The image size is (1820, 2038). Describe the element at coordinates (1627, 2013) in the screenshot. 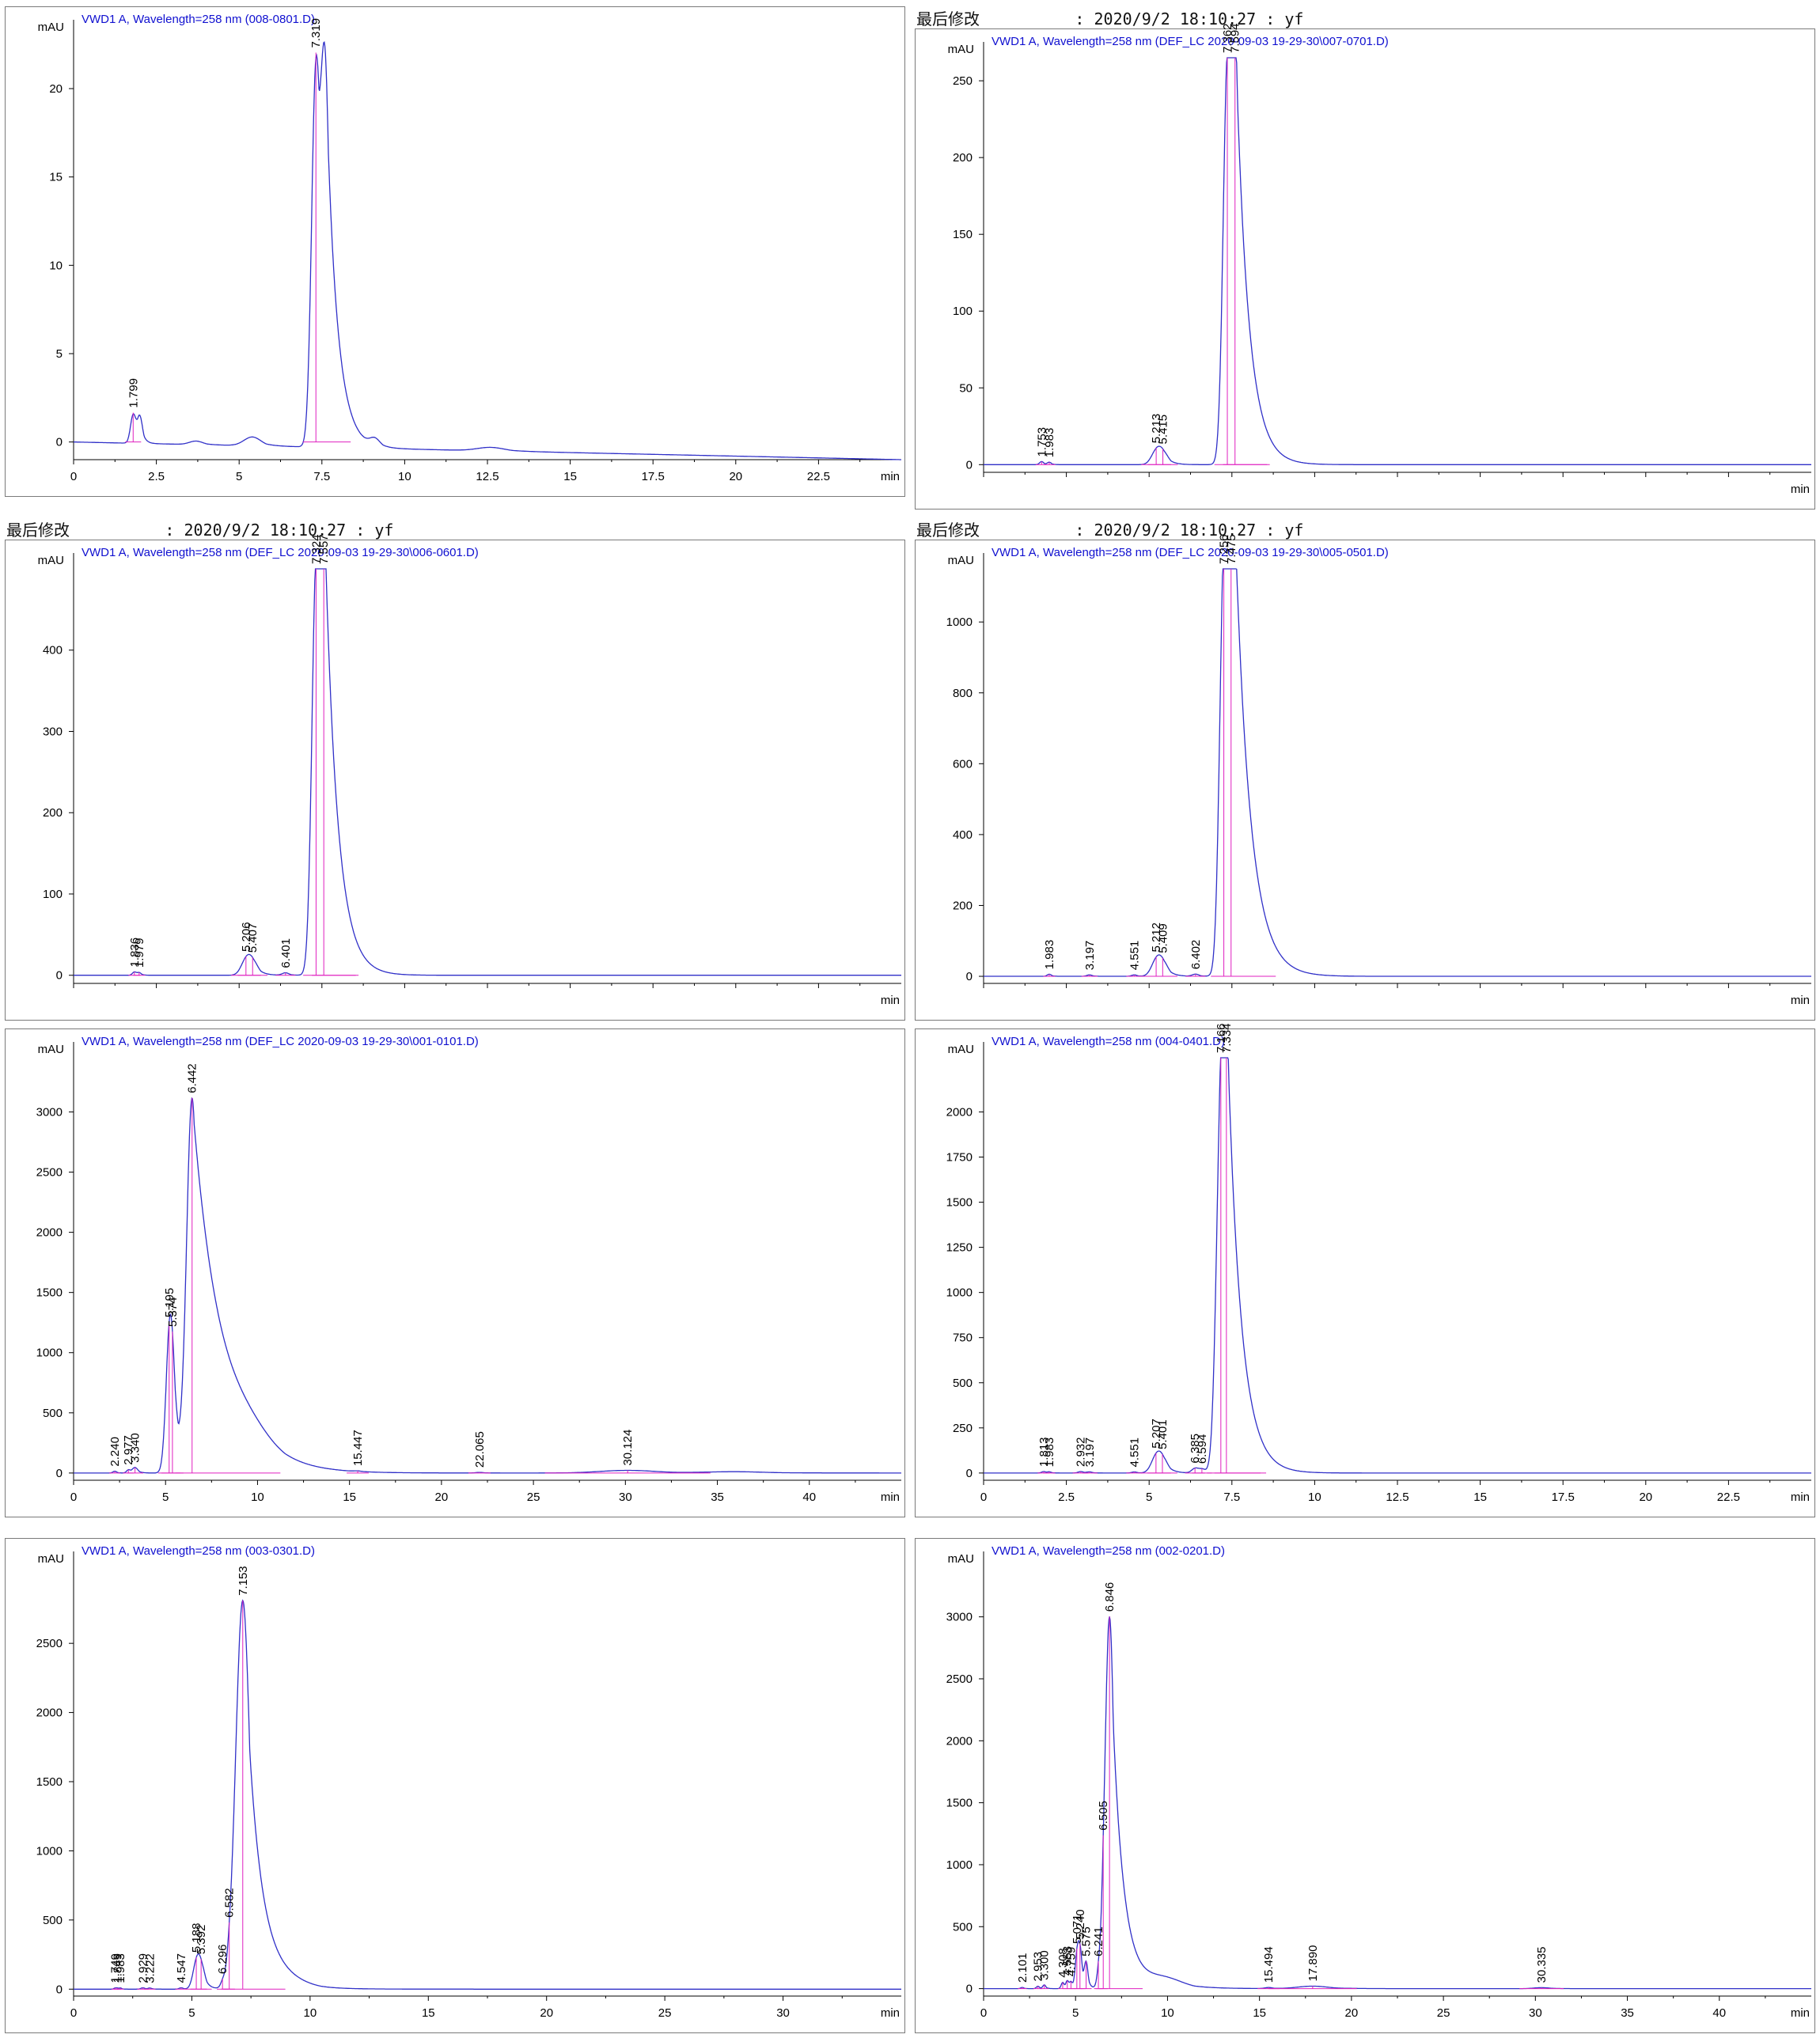

I see `x-tick-label: 35` at that location.